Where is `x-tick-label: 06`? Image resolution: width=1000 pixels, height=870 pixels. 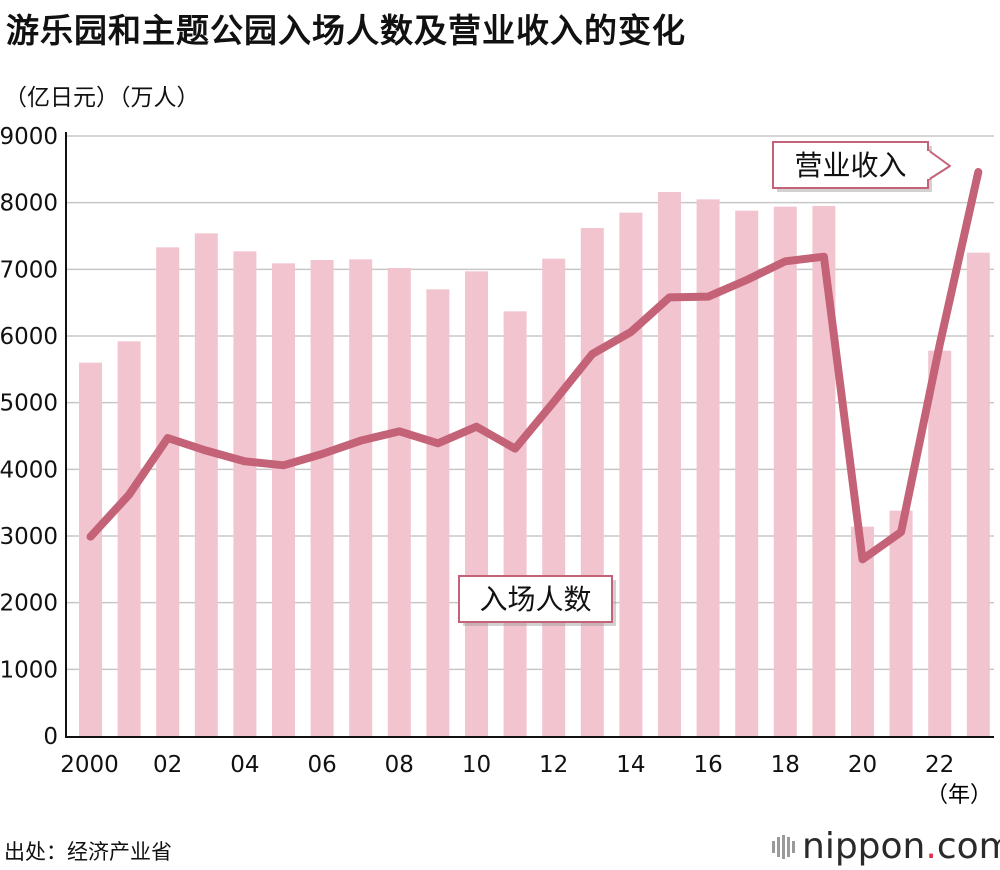 x-tick-label: 06 is located at coordinates (321, 765).